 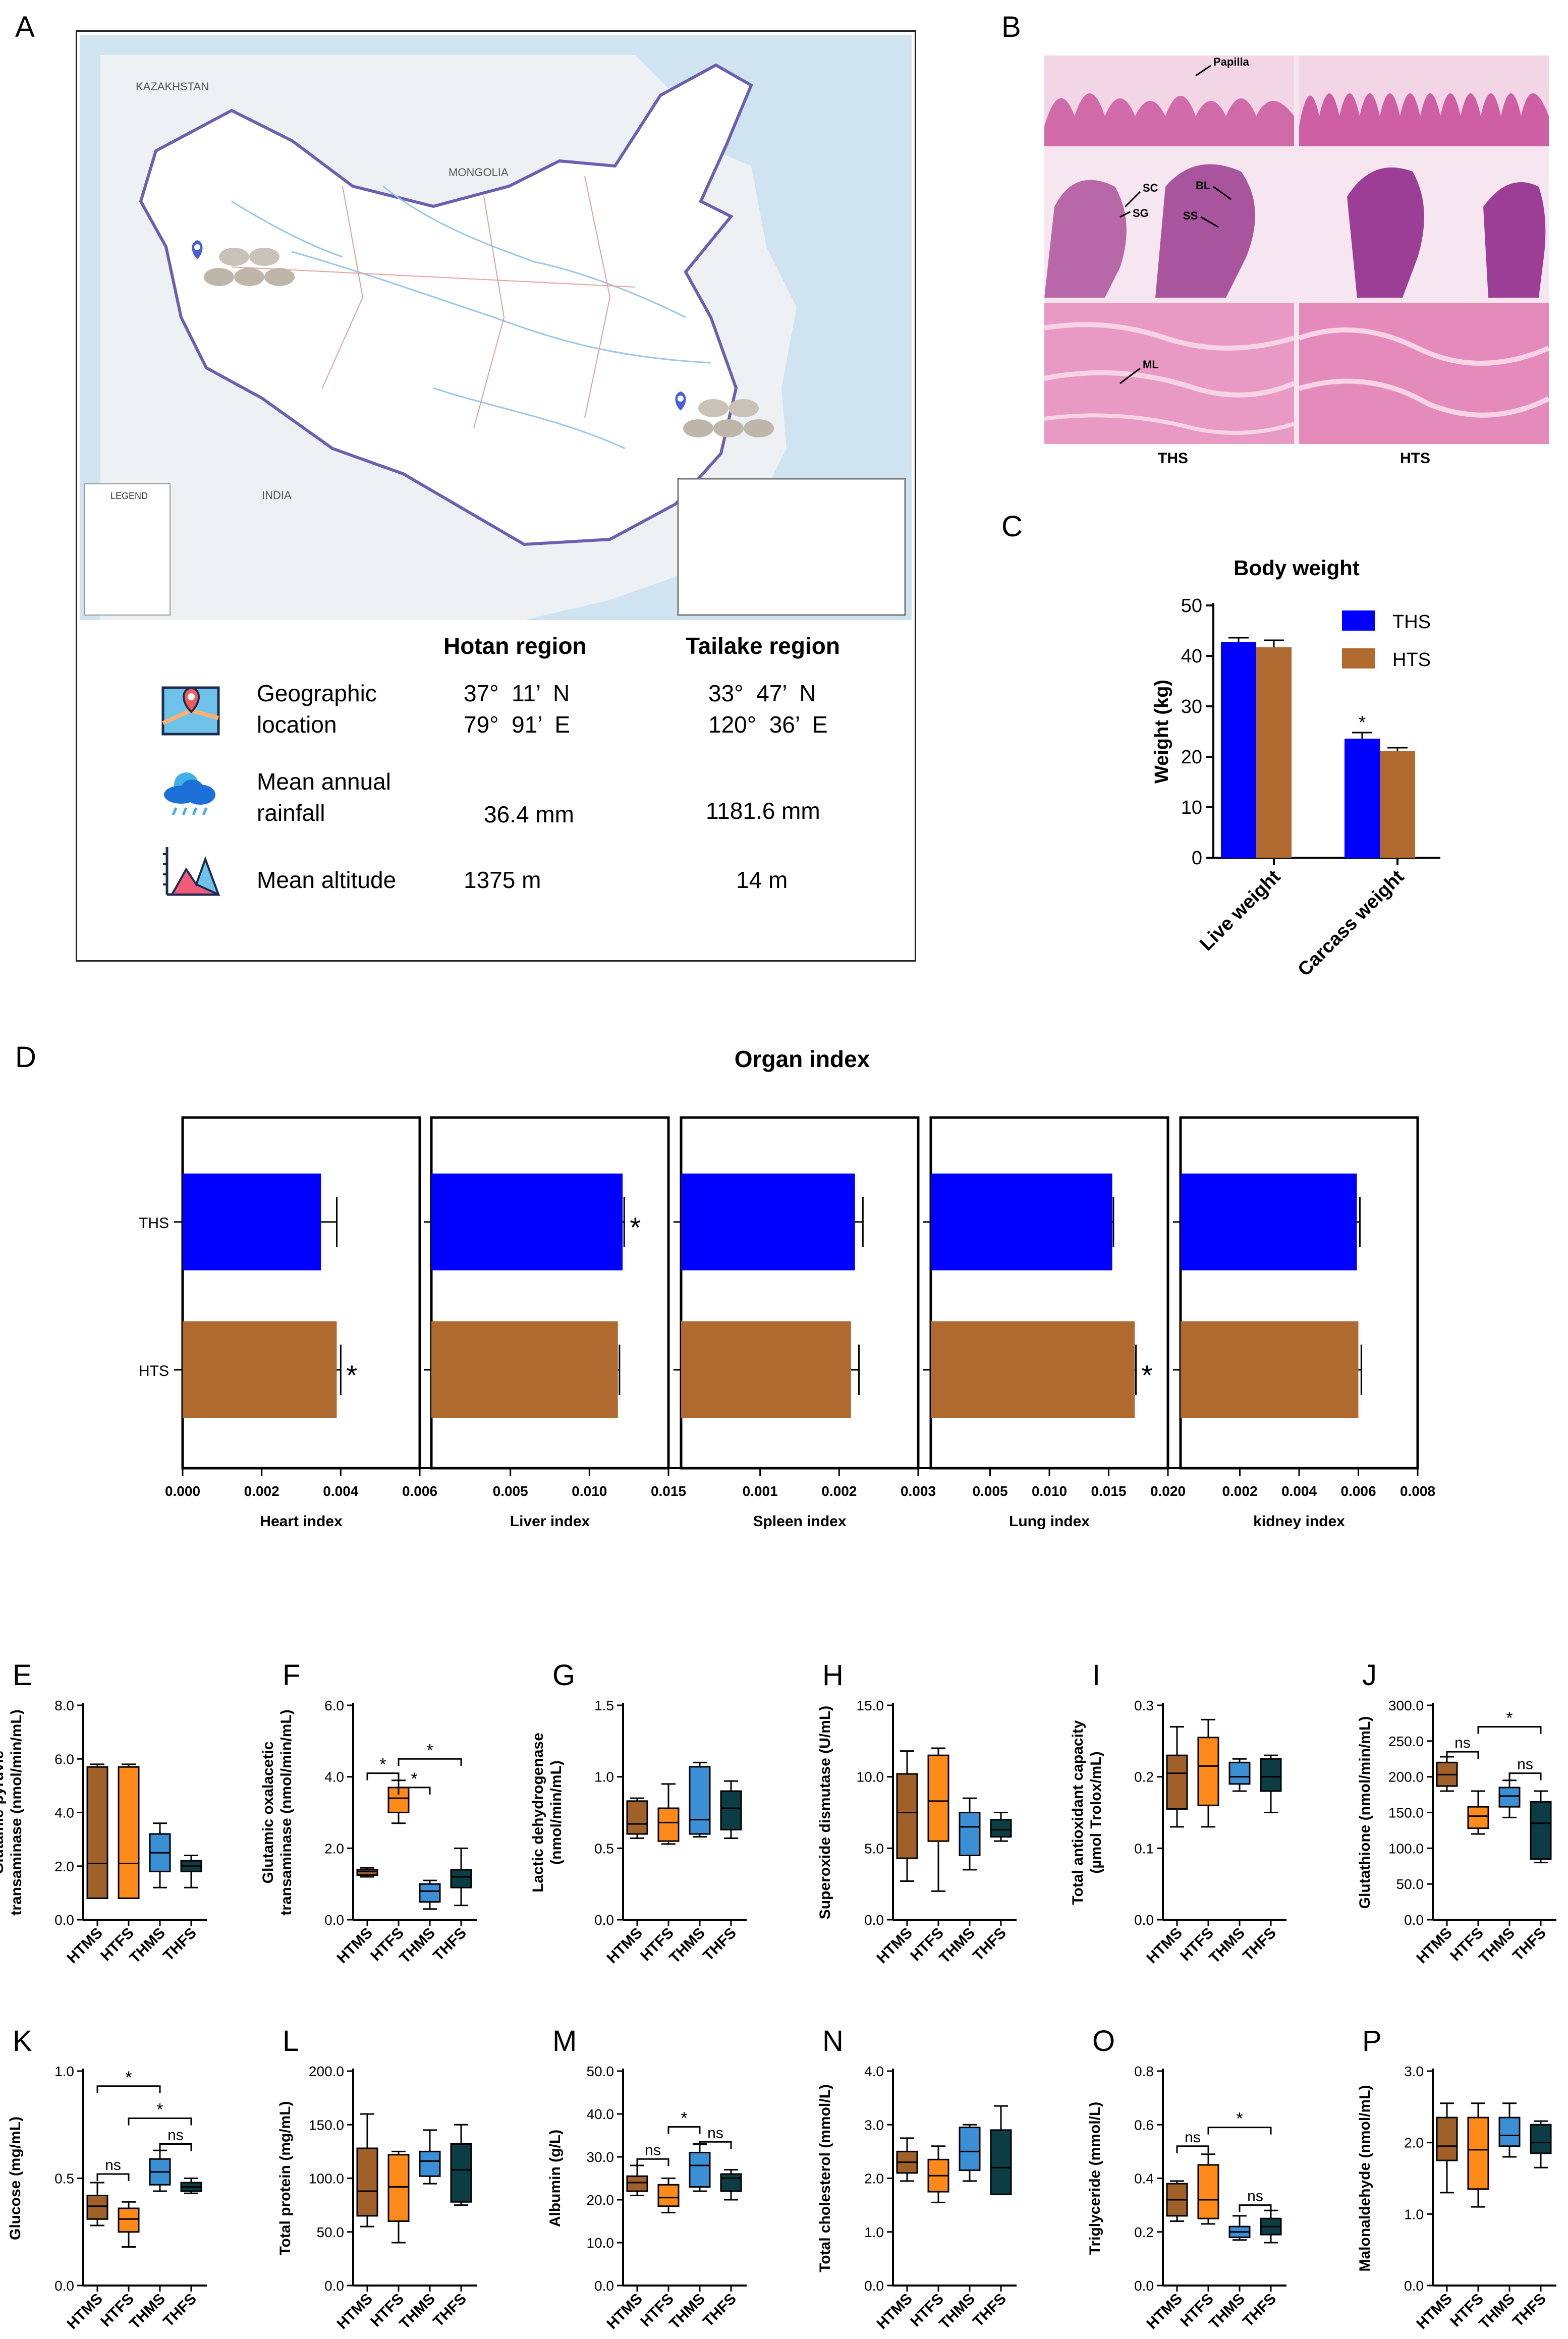 What do you see at coordinates (825, 2178) in the screenshot?
I see `y-axis-label: Total cholesterol (mmol/L)` at bounding box center [825, 2178].